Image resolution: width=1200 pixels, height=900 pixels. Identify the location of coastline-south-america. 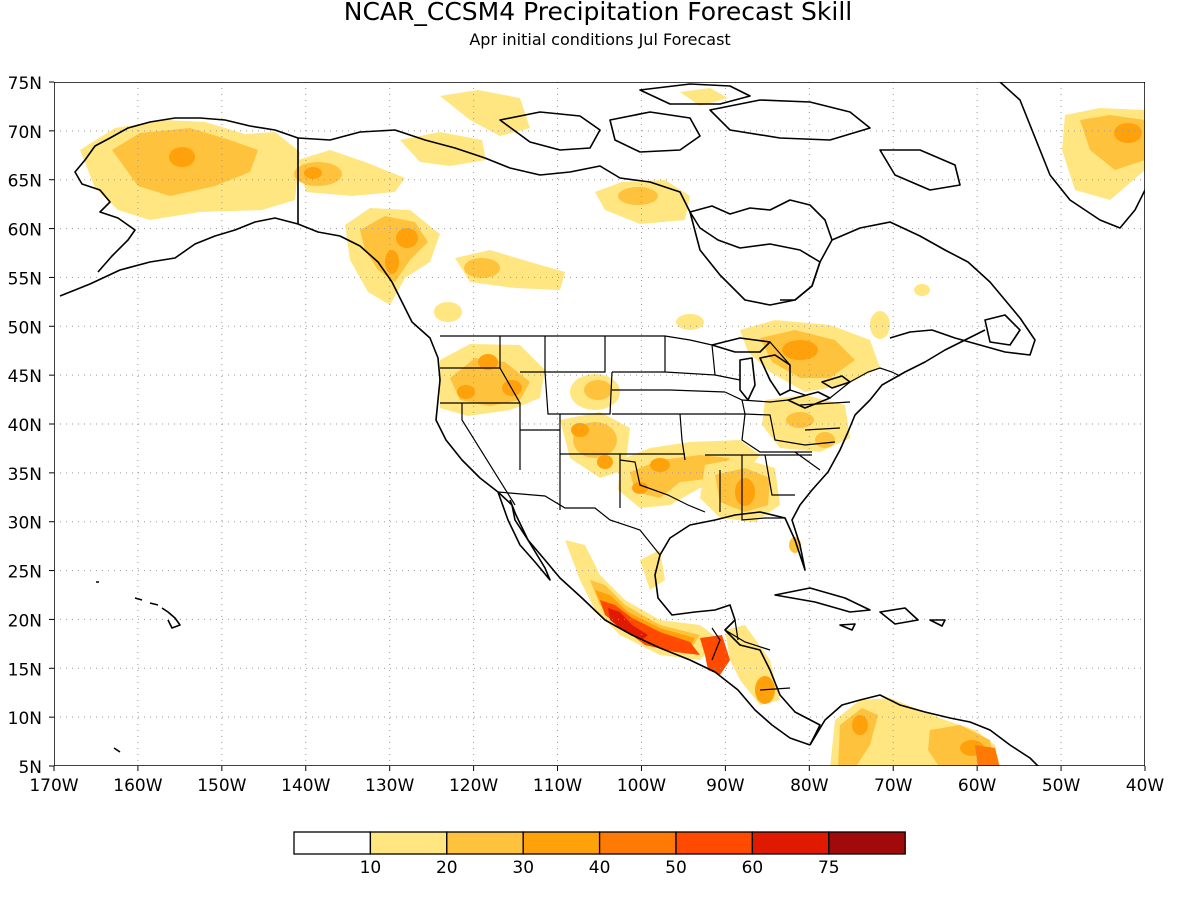
(924, 730).